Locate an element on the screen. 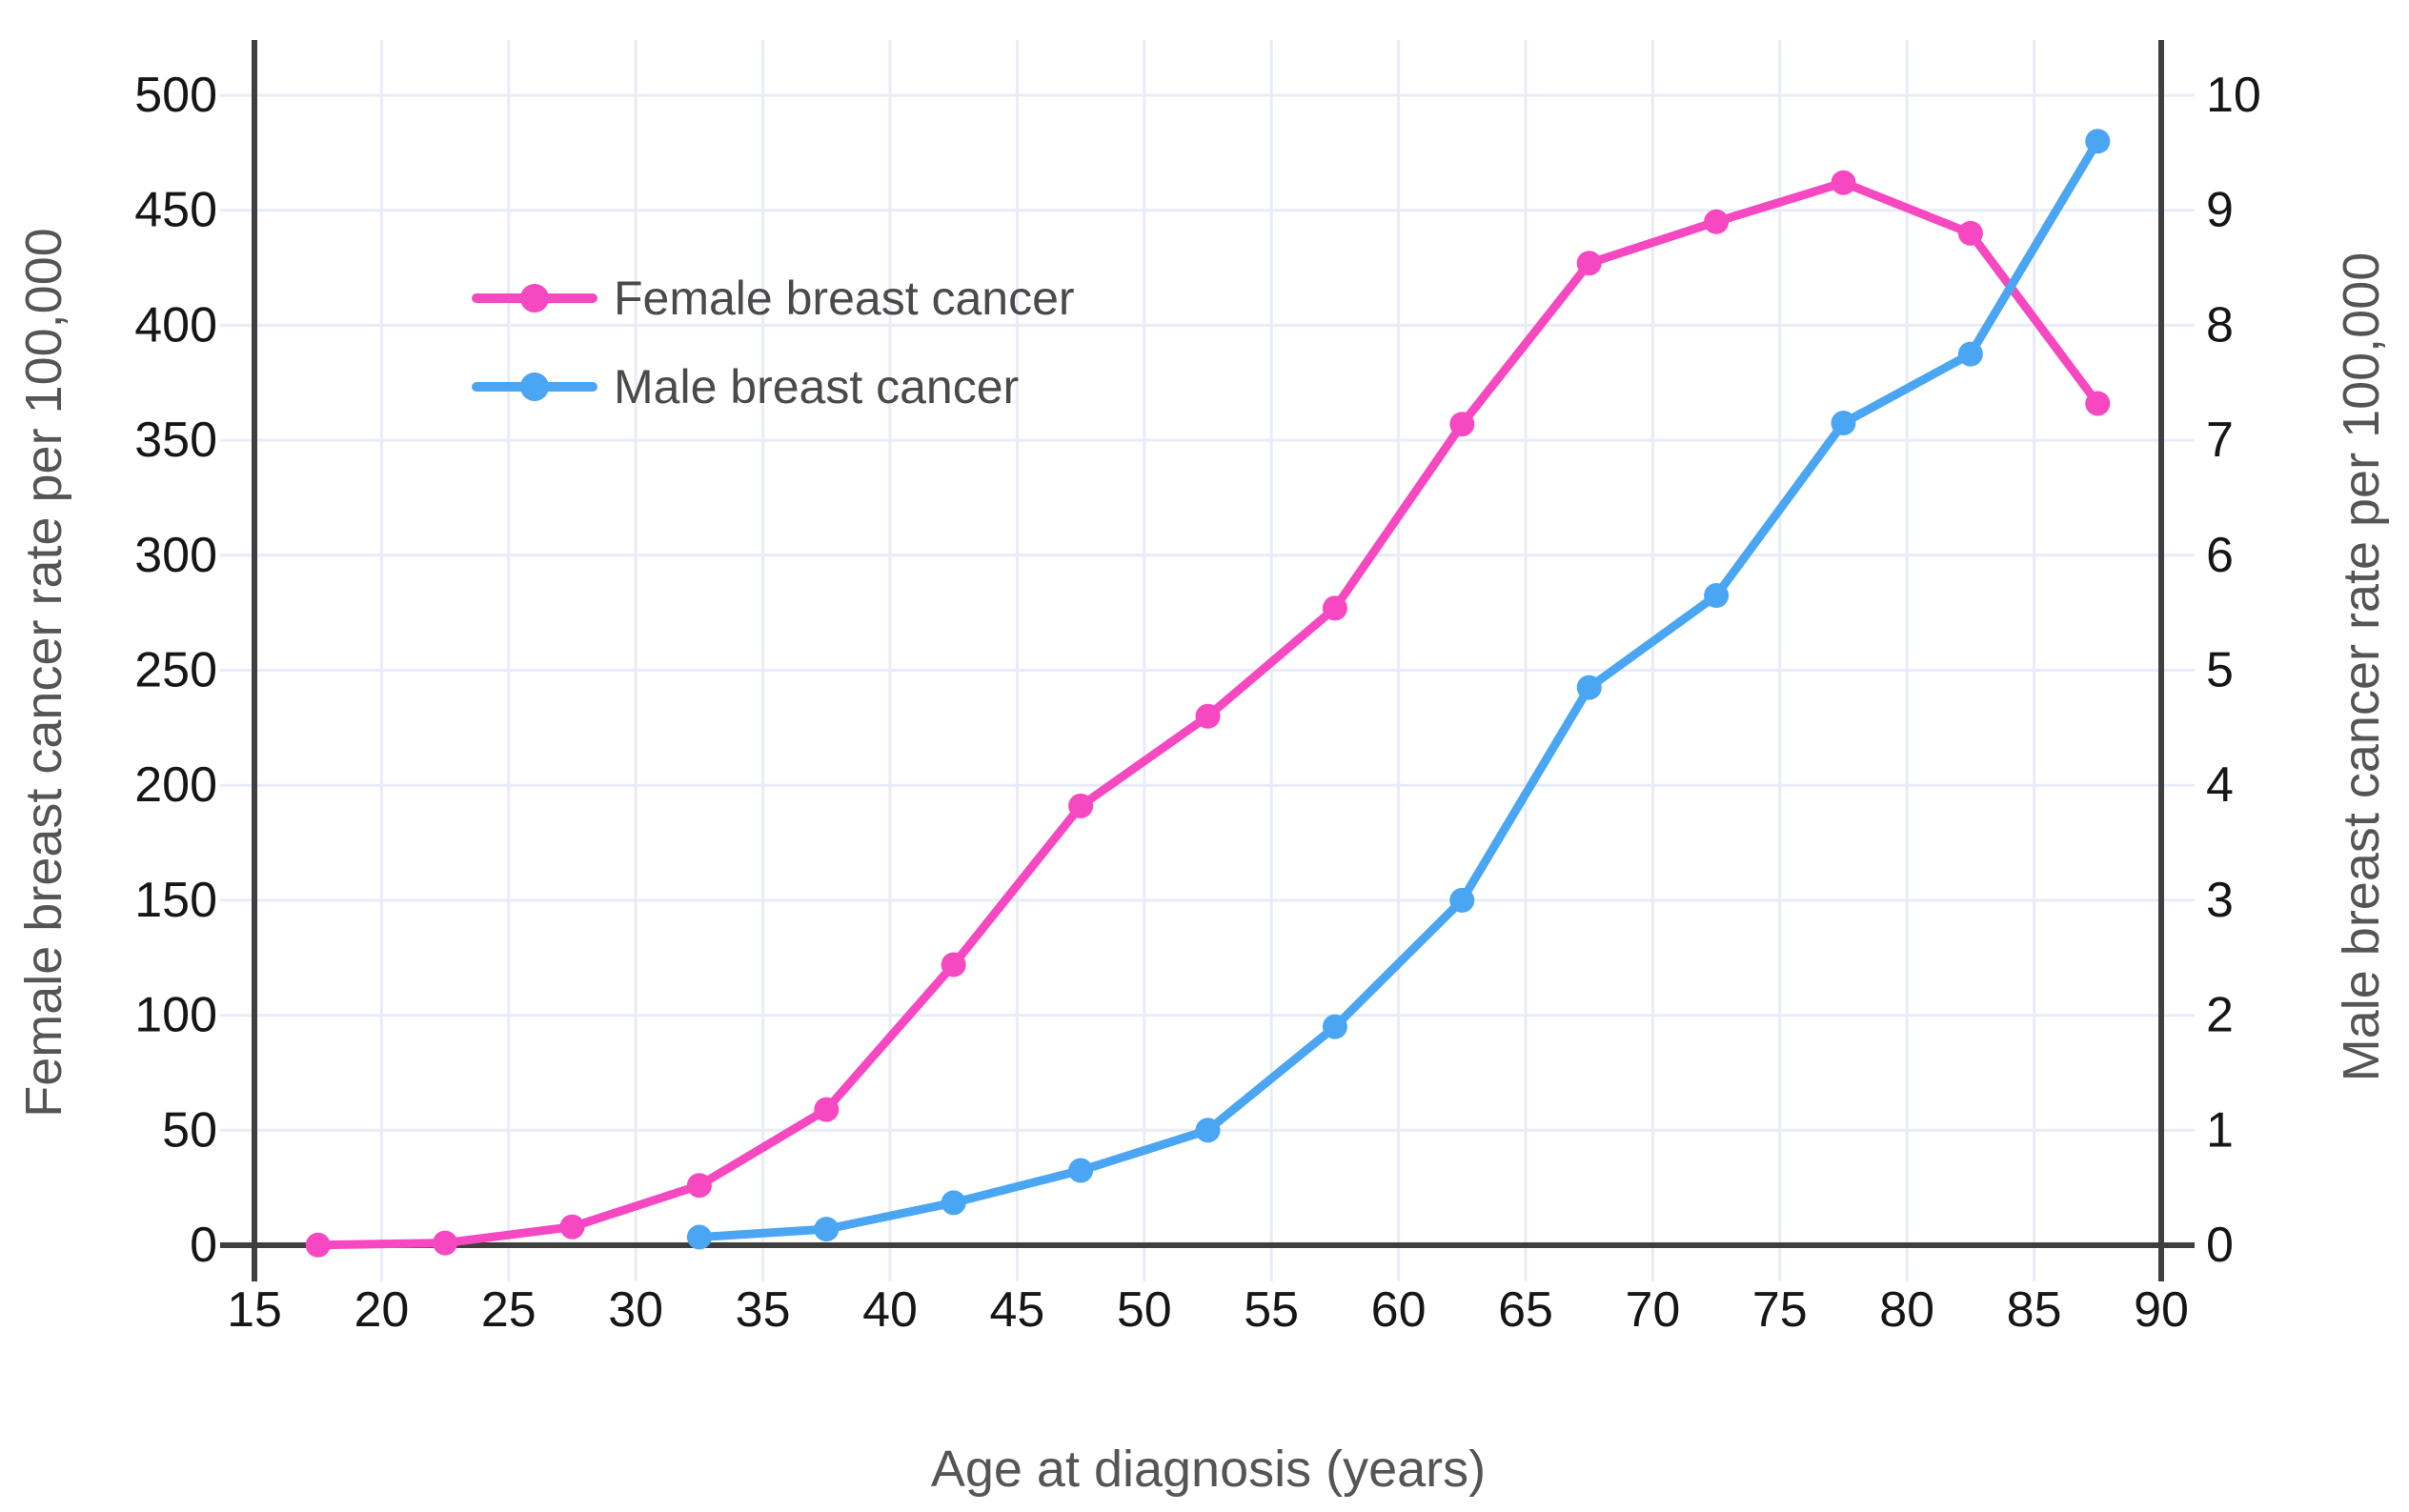  right-y-tick-label: 1 is located at coordinates (2220, 1130).